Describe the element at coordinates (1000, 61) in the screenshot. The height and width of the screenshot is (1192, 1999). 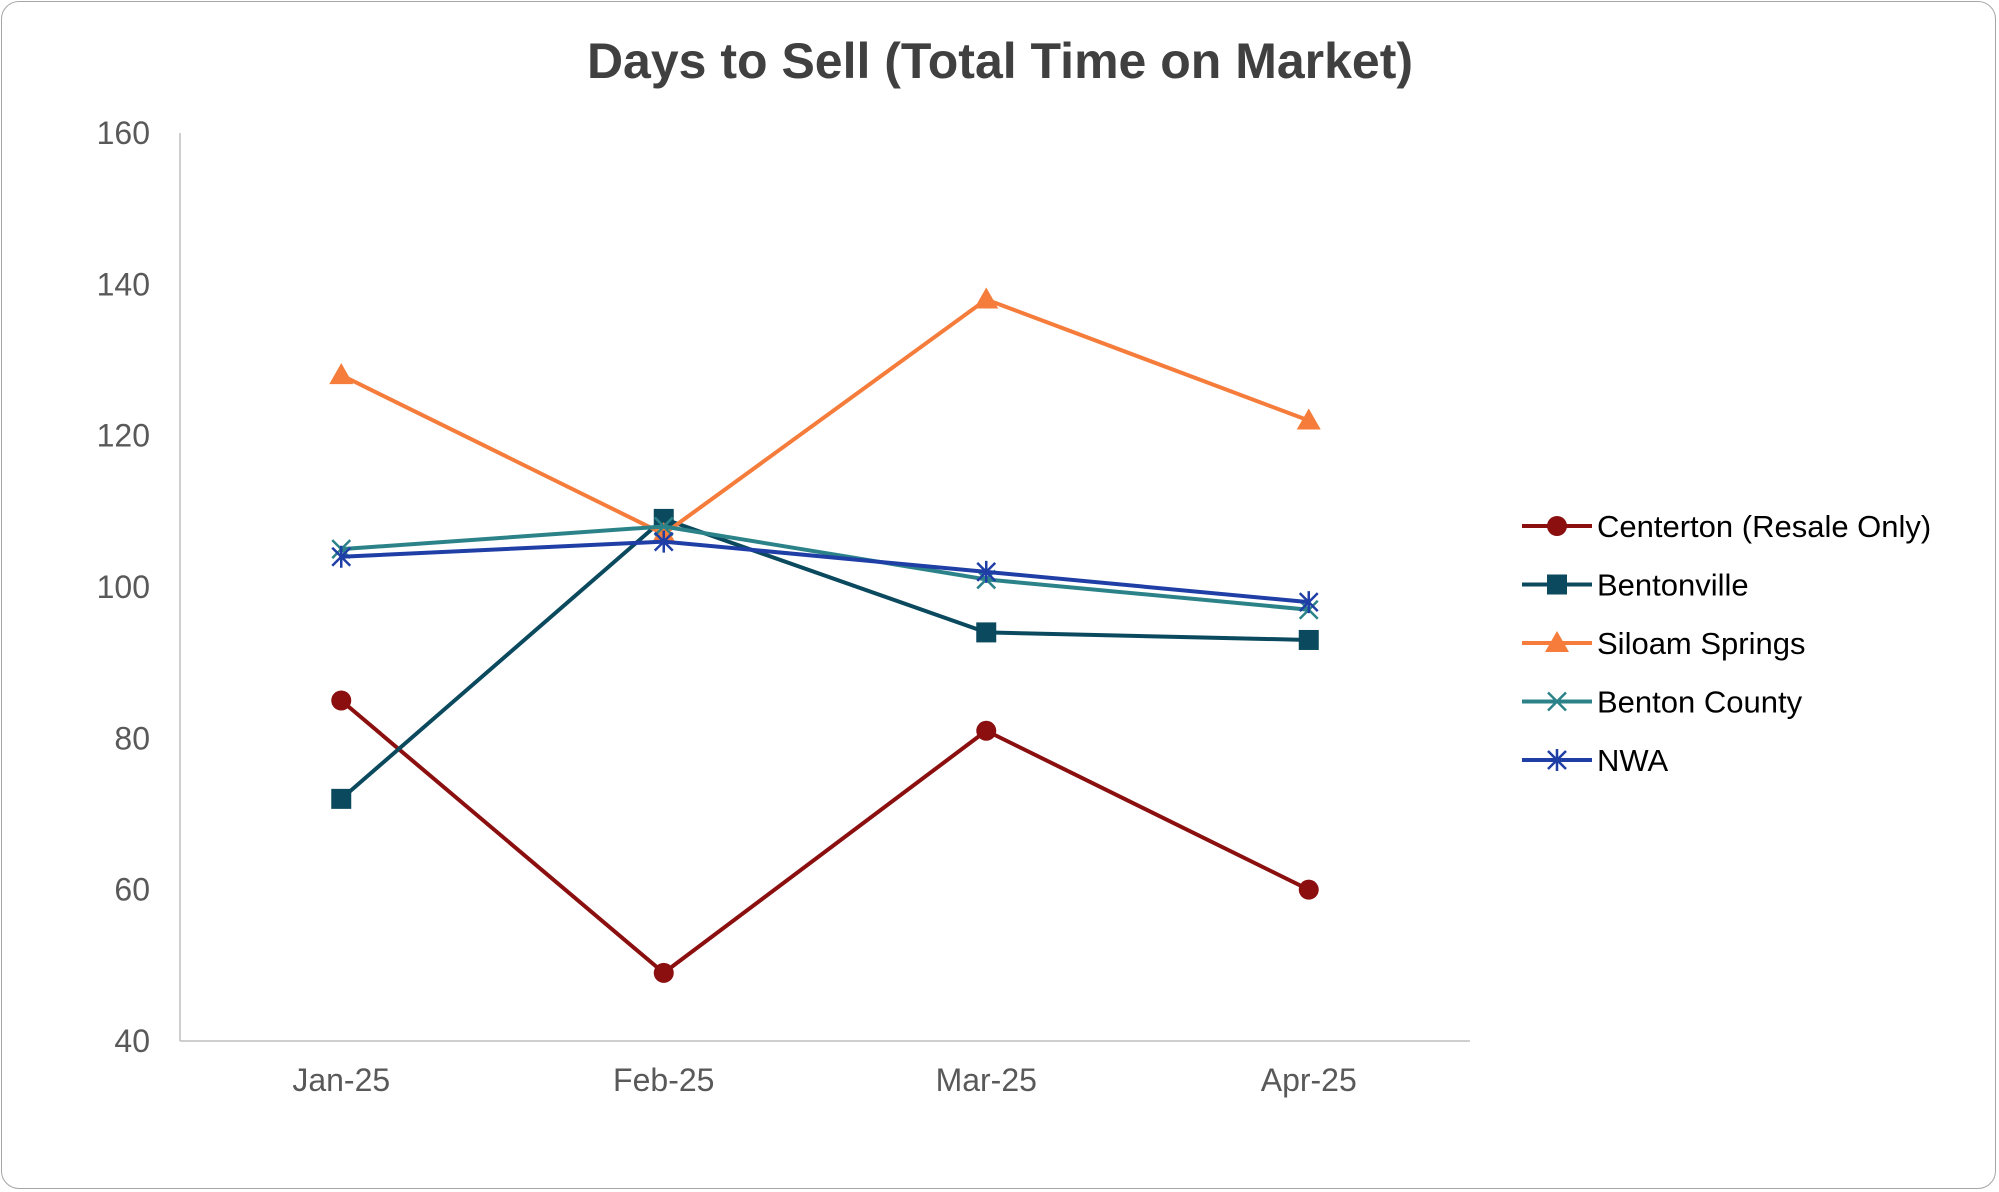
I see `chart-title: Days to Sell (Total Time on Market)` at that location.